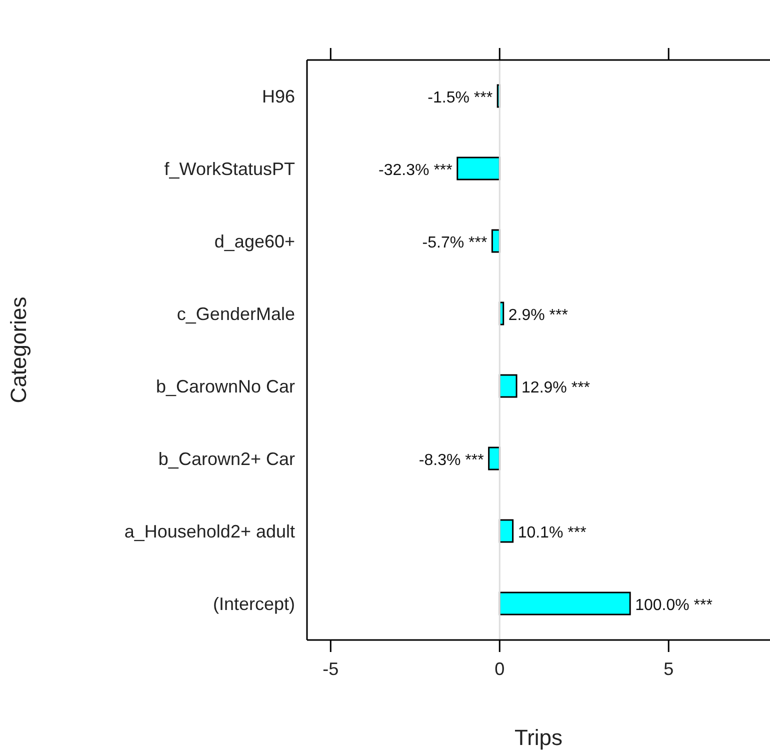 The image size is (770, 751). I want to click on y-tick-label: f_WorkStatusPT, so click(229, 169).